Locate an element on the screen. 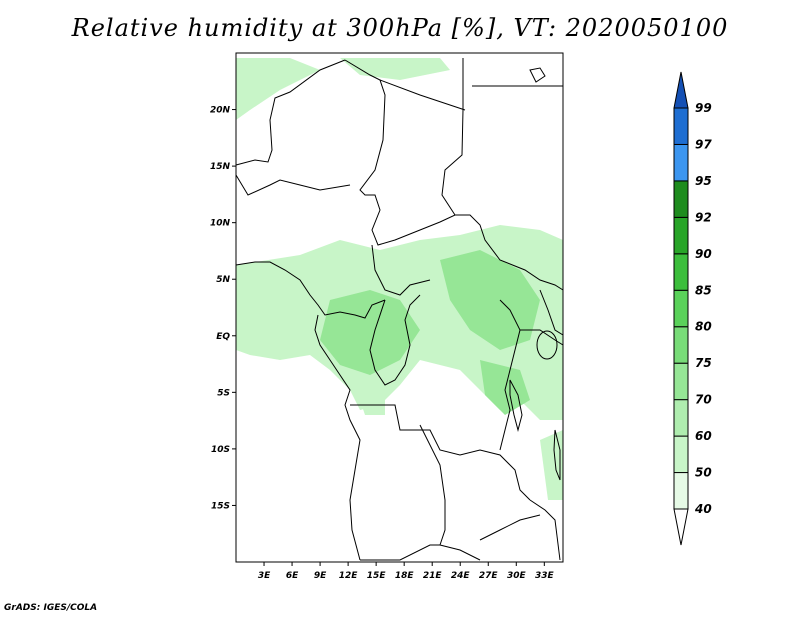 The image size is (800, 618). latitude-axis: 20N 15N 10N 5N EQ 5S 10S 15S is located at coordinates (223, 308).